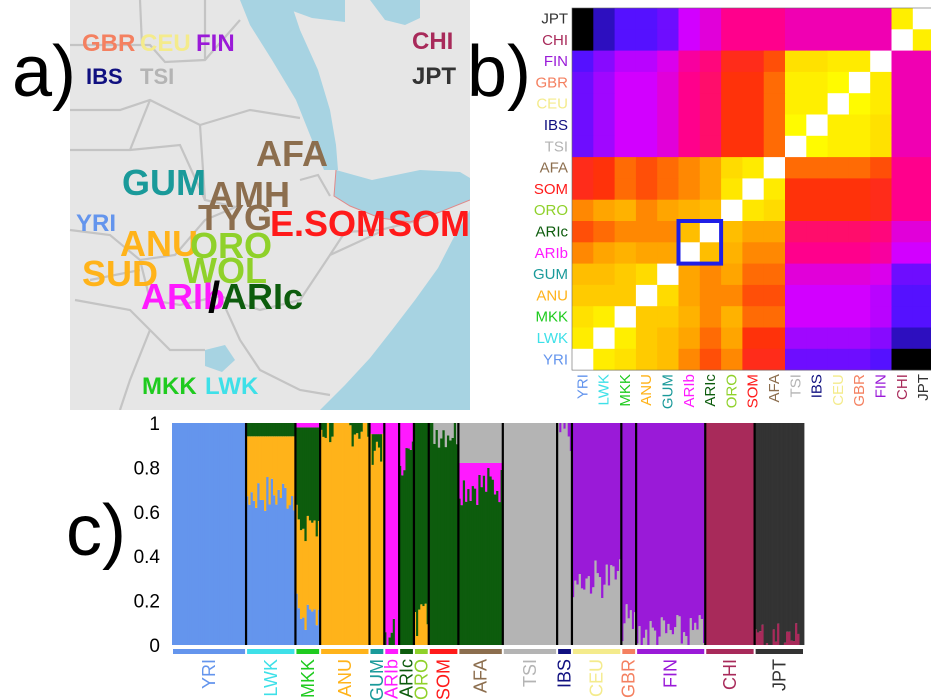  I want to click on heatmap-row-label: ARIc, so click(551, 232).